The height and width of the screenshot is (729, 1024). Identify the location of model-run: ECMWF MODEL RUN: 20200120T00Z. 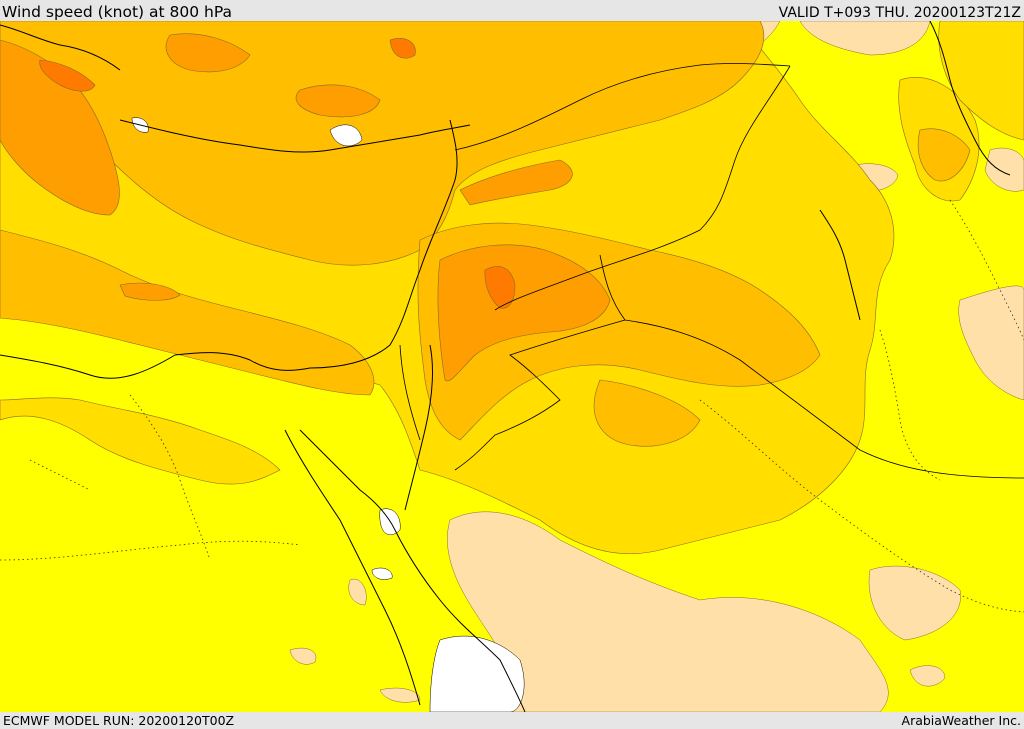
(119, 720).